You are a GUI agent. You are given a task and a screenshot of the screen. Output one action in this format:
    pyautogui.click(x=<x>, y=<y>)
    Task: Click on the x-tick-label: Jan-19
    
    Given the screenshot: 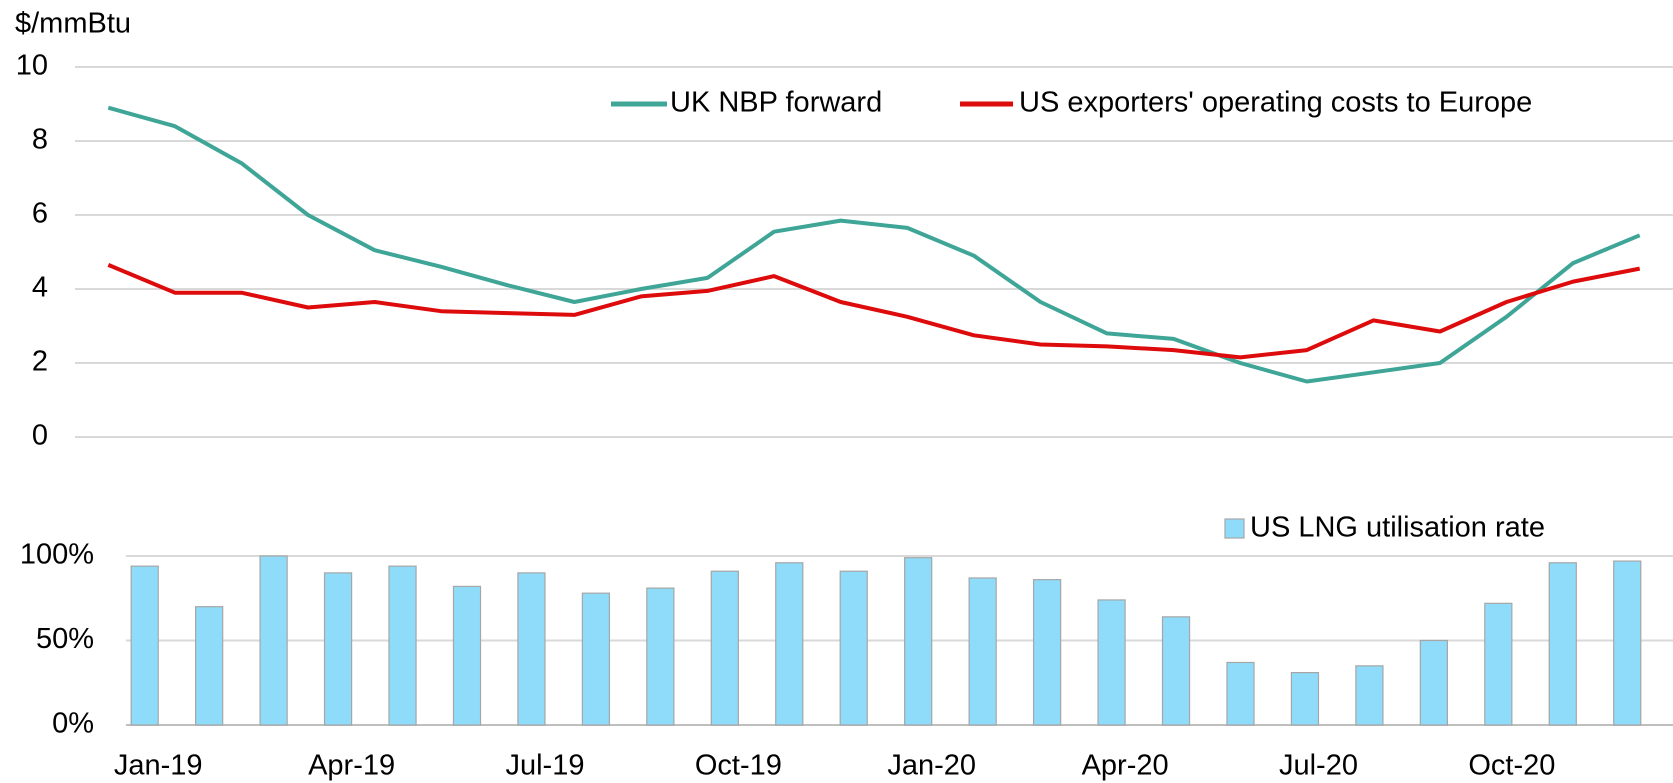 What is the action you would take?
    pyautogui.click(x=158, y=766)
    